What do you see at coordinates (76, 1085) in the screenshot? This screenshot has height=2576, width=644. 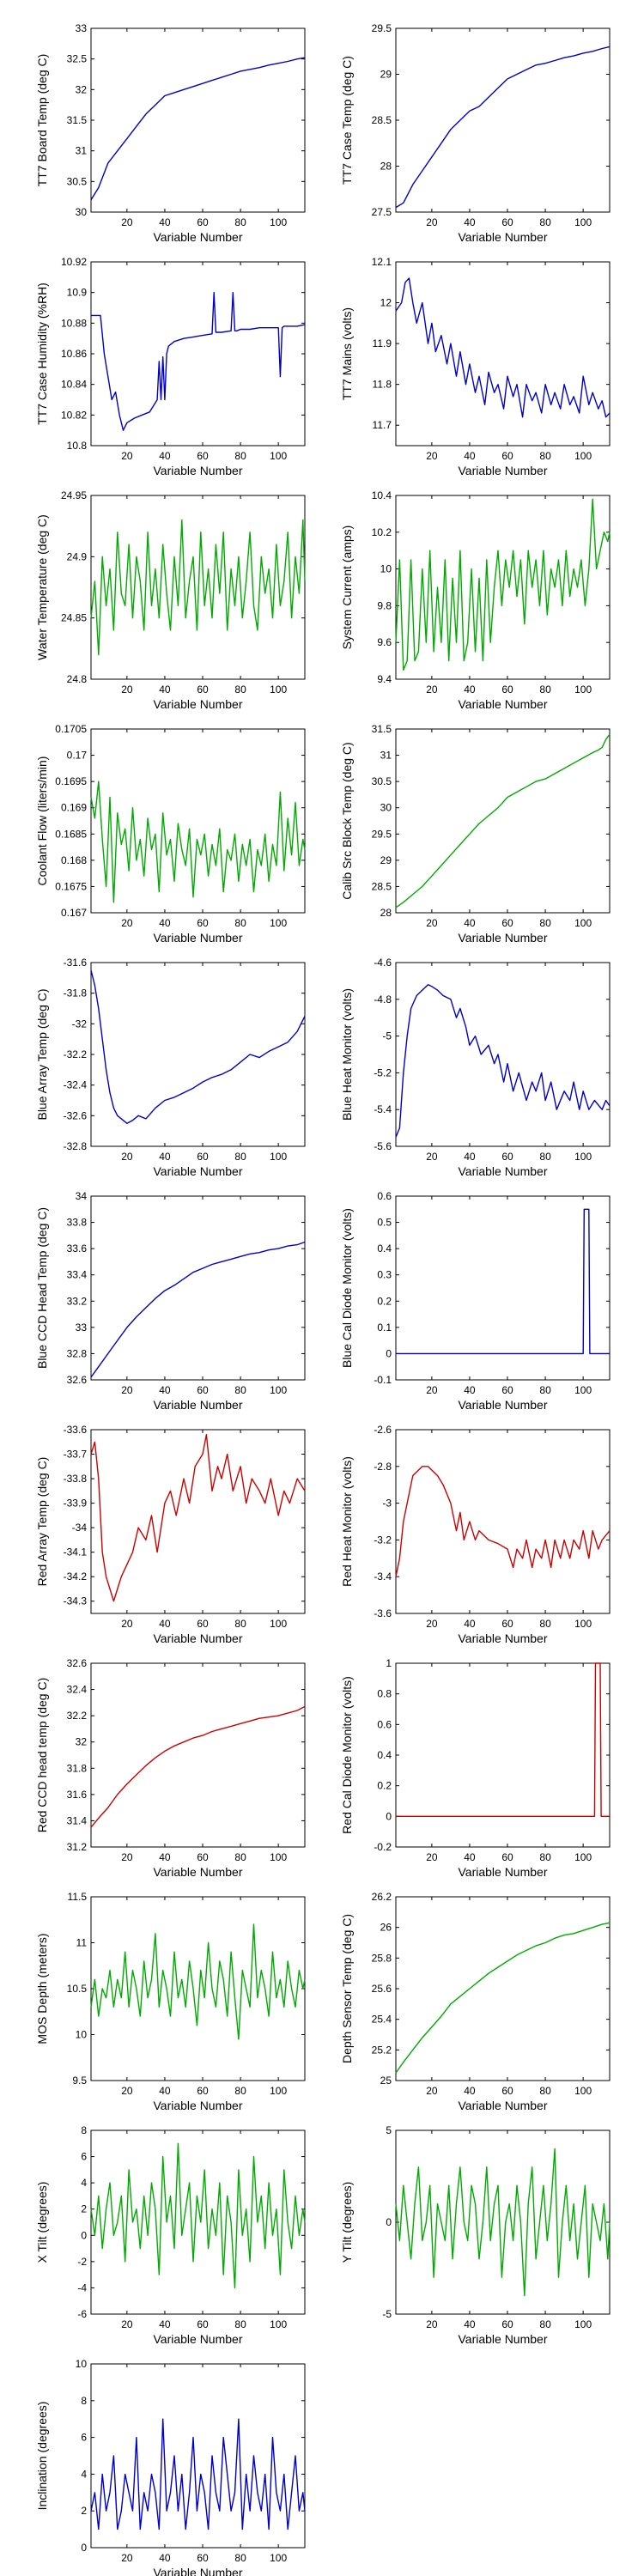 I see `y-tick-label: -32.4` at bounding box center [76, 1085].